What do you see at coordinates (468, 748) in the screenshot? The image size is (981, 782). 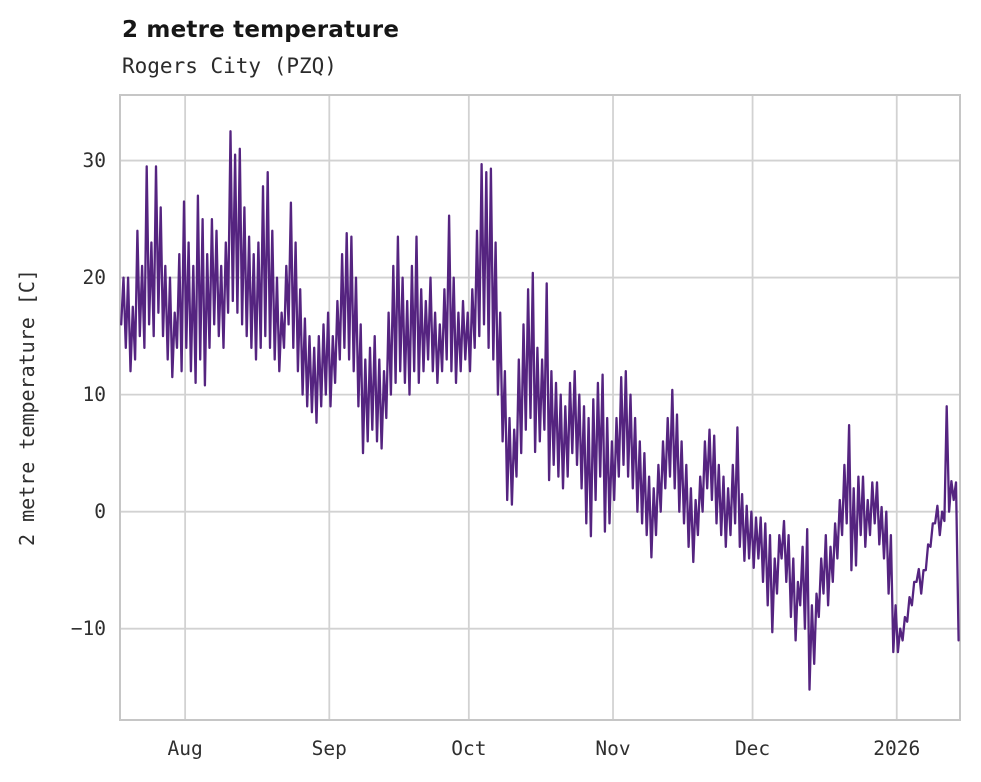 I see `x-tick-label: Oct` at bounding box center [468, 748].